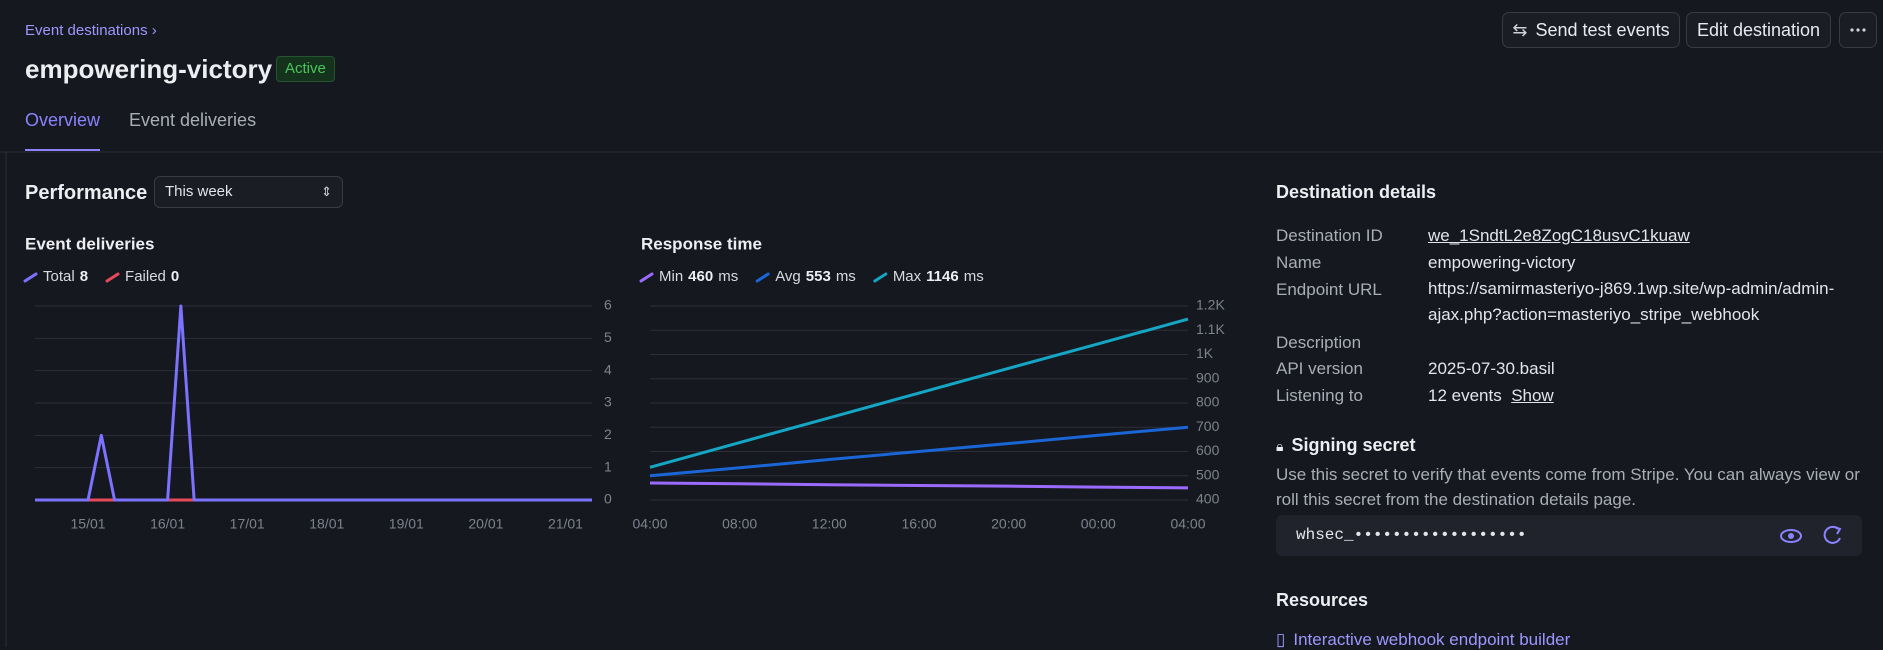  Describe the element at coordinates (1815, 536) in the screenshot. I see `secret-actions` at that location.